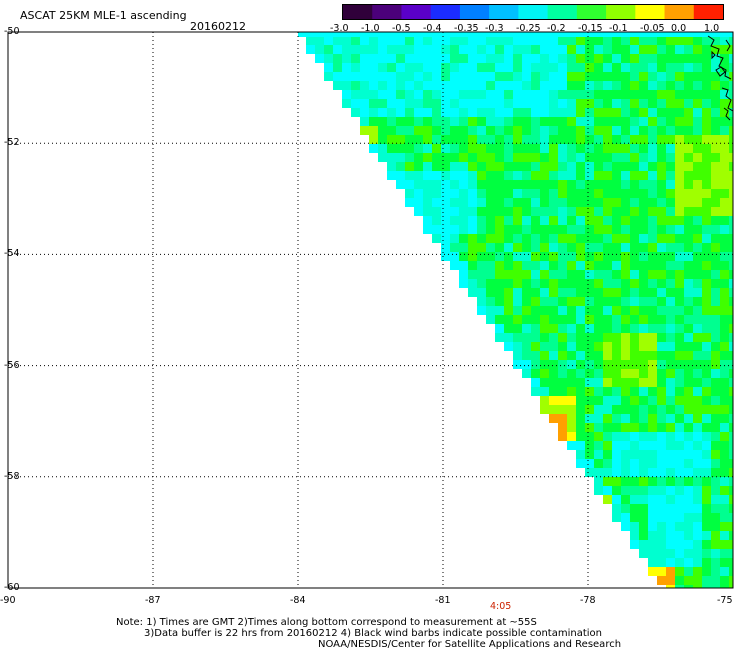 This screenshot has width=740, height=650. I want to click on color-scale-swatch, so click(533, 12).